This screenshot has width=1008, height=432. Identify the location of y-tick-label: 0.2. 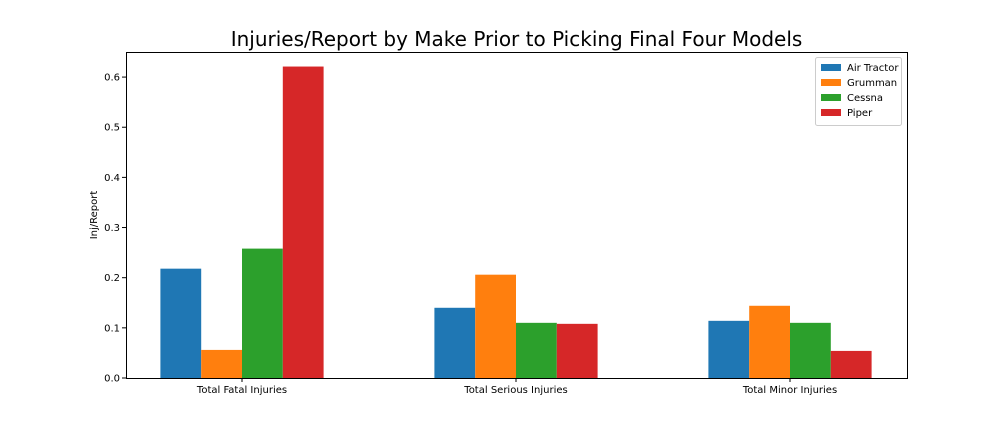
(112, 278).